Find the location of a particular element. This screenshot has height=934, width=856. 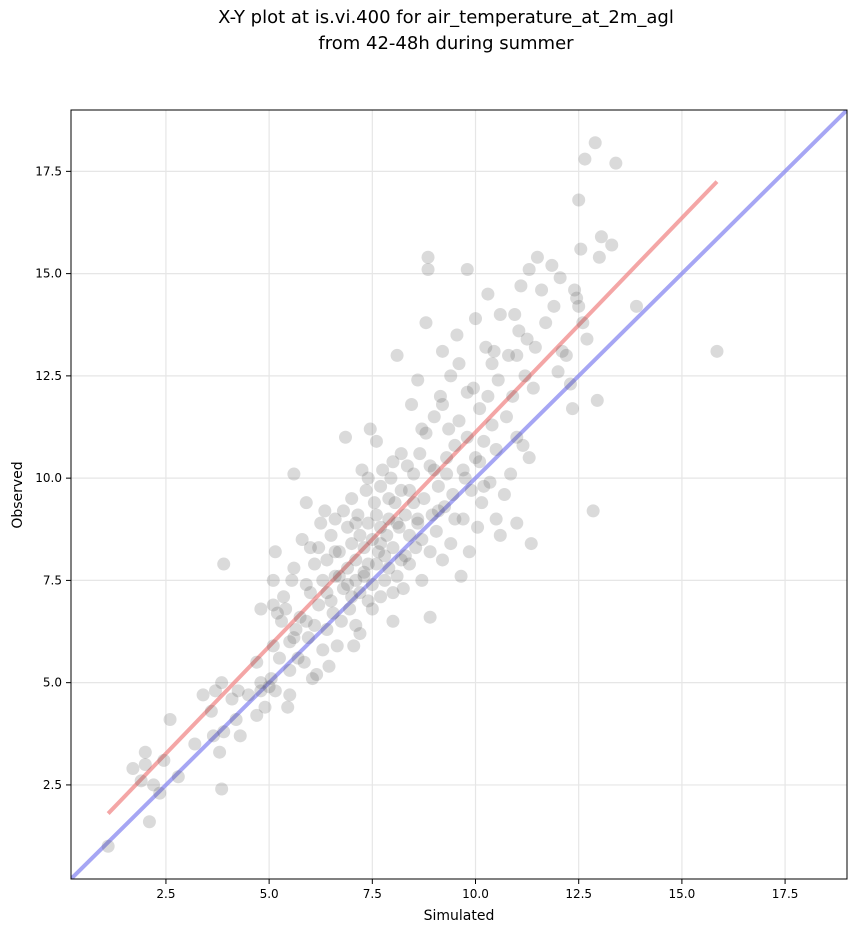

x-tick-label: 10.0 is located at coordinates (475, 894).